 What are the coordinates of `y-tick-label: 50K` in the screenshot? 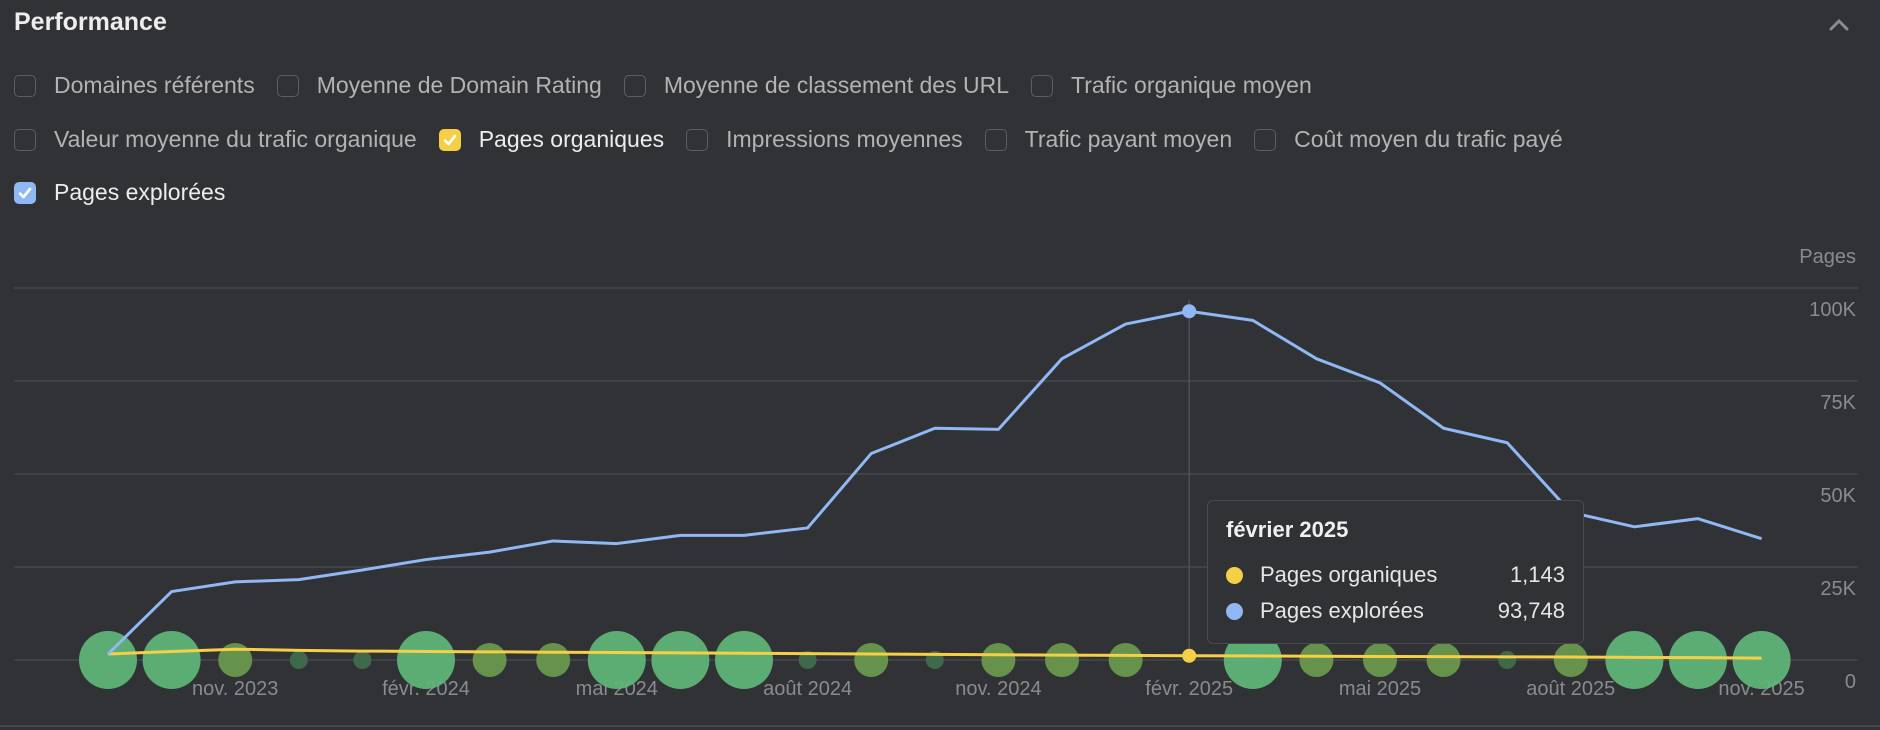 It's located at (1838, 496).